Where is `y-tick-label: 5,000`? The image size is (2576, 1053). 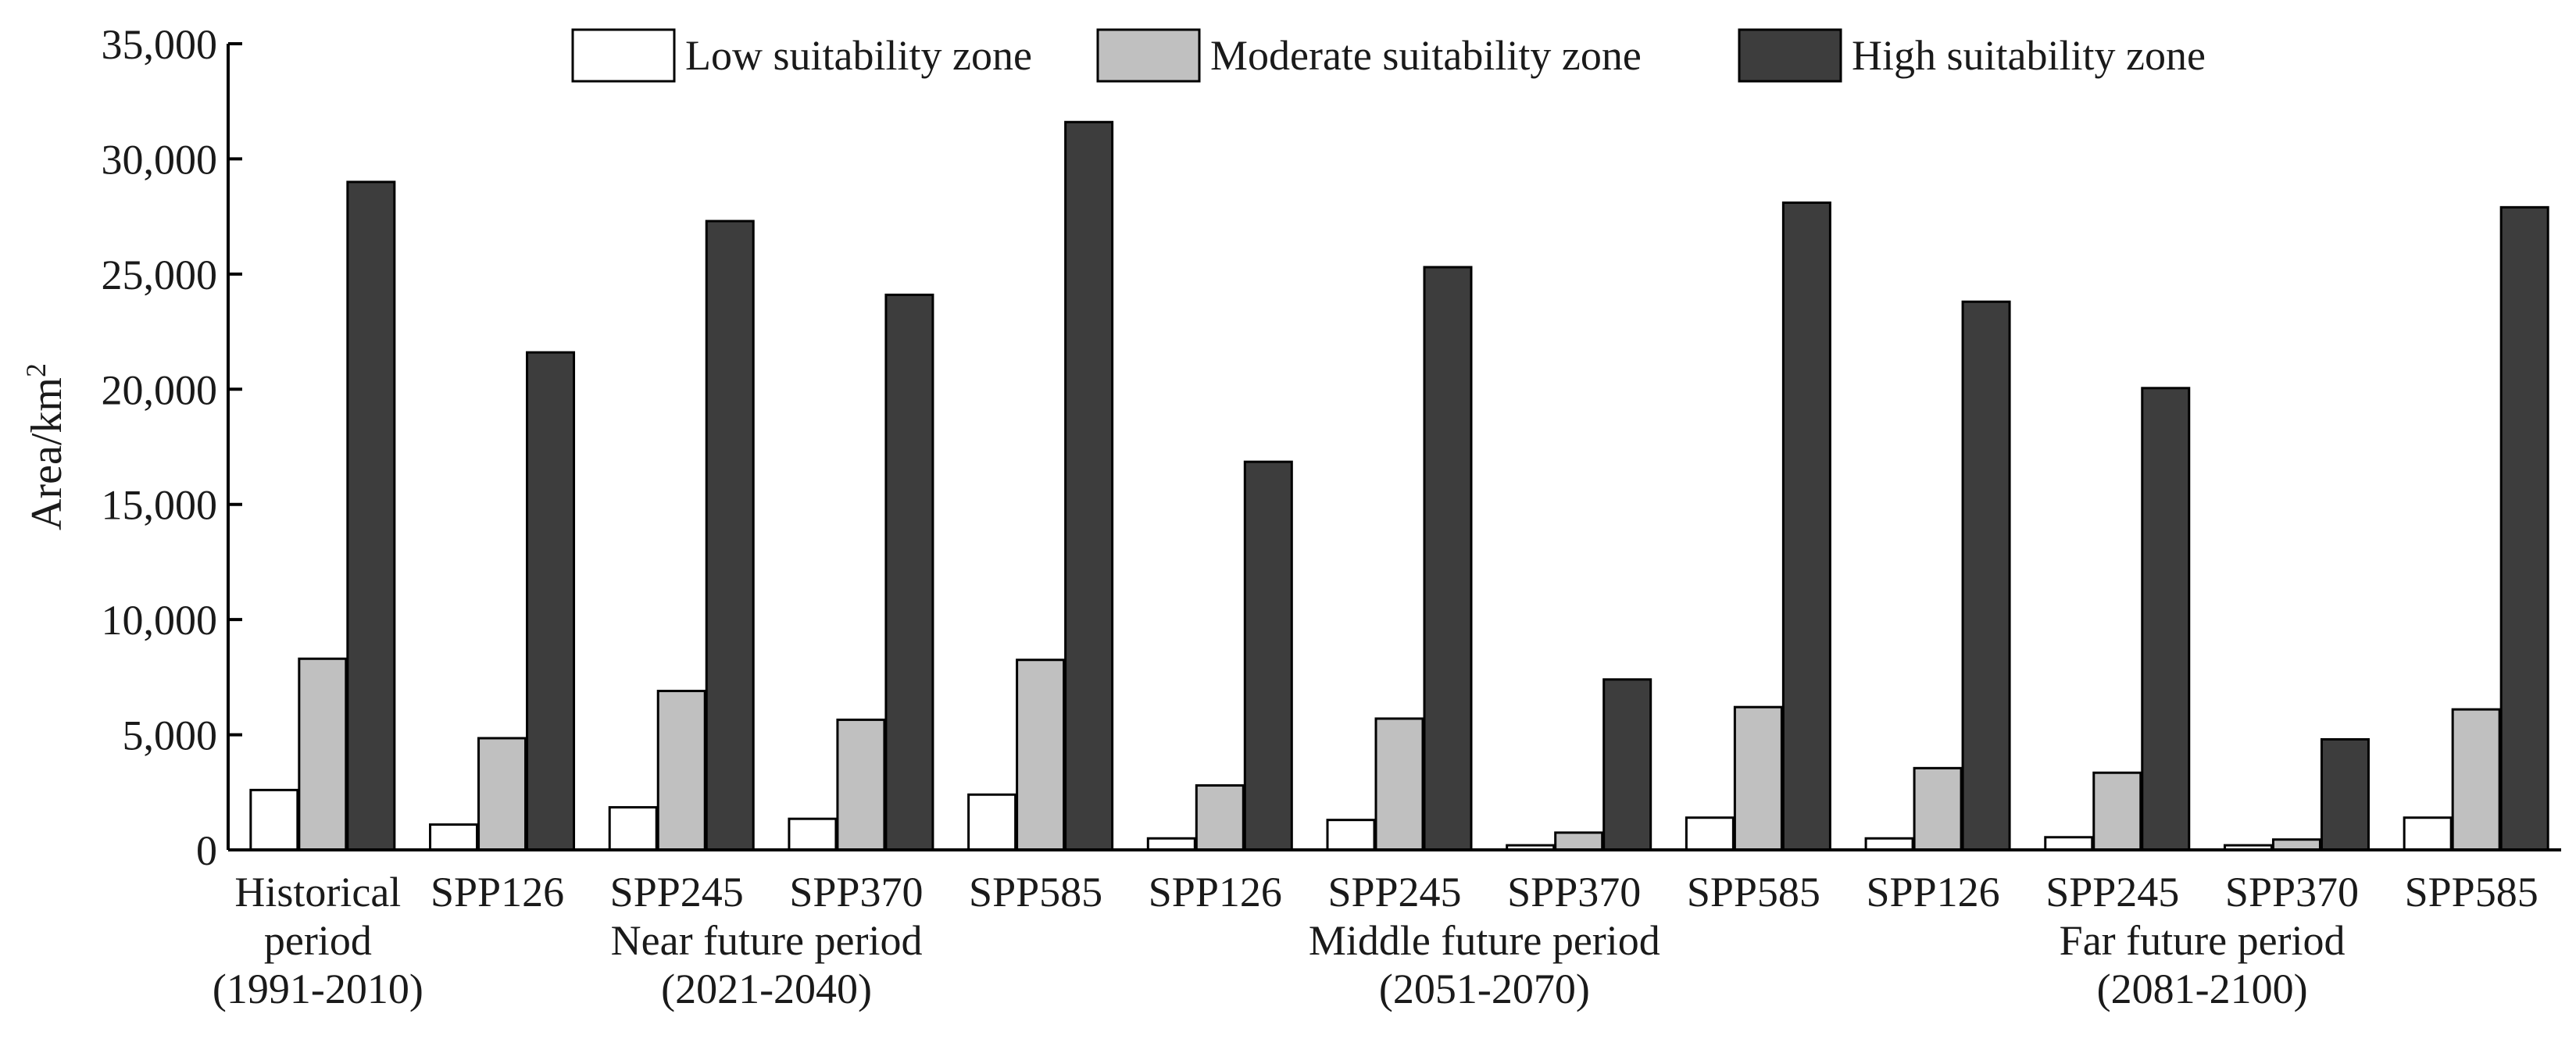
y-tick-label: 5,000 is located at coordinates (171, 736).